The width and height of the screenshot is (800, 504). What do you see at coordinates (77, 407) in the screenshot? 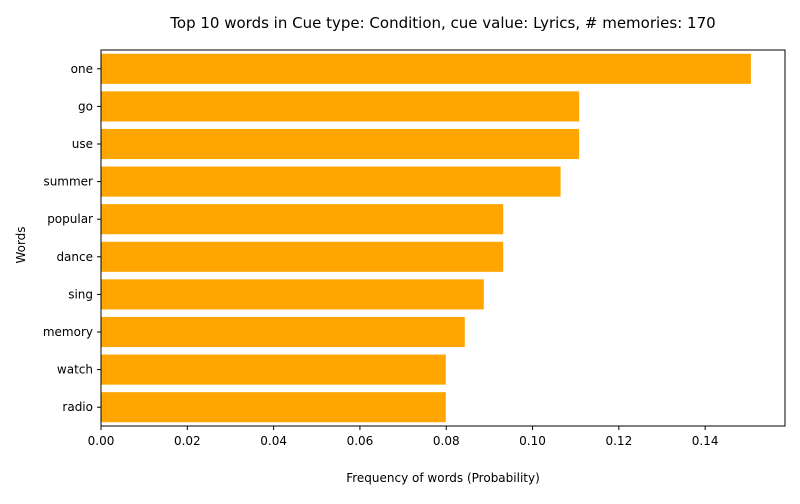
I see `y-tick-label: radio` at bounding box center [77, 407].